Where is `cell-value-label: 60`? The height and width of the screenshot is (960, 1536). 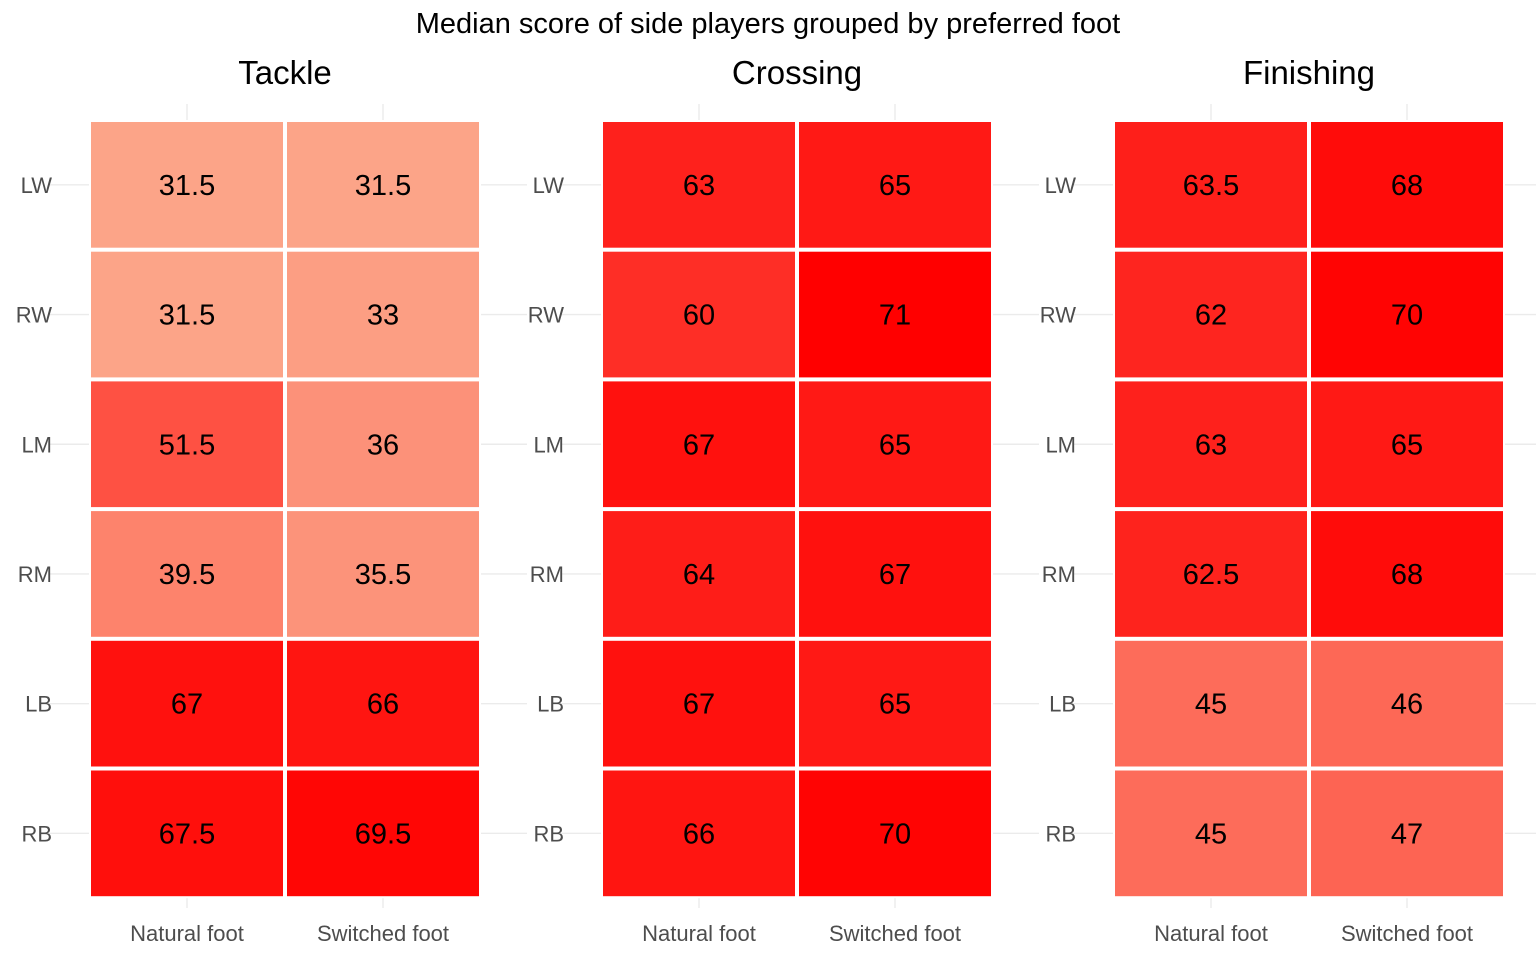 cell-value-label: 60 is located at coordinates (699, 316).